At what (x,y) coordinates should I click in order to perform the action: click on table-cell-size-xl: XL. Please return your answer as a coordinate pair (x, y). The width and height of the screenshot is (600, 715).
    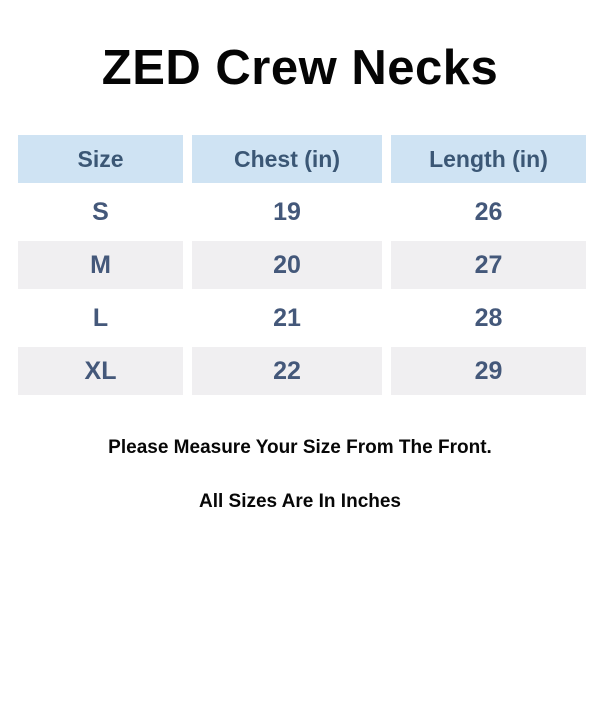
    Looking at the image, I should click on (100, 371).